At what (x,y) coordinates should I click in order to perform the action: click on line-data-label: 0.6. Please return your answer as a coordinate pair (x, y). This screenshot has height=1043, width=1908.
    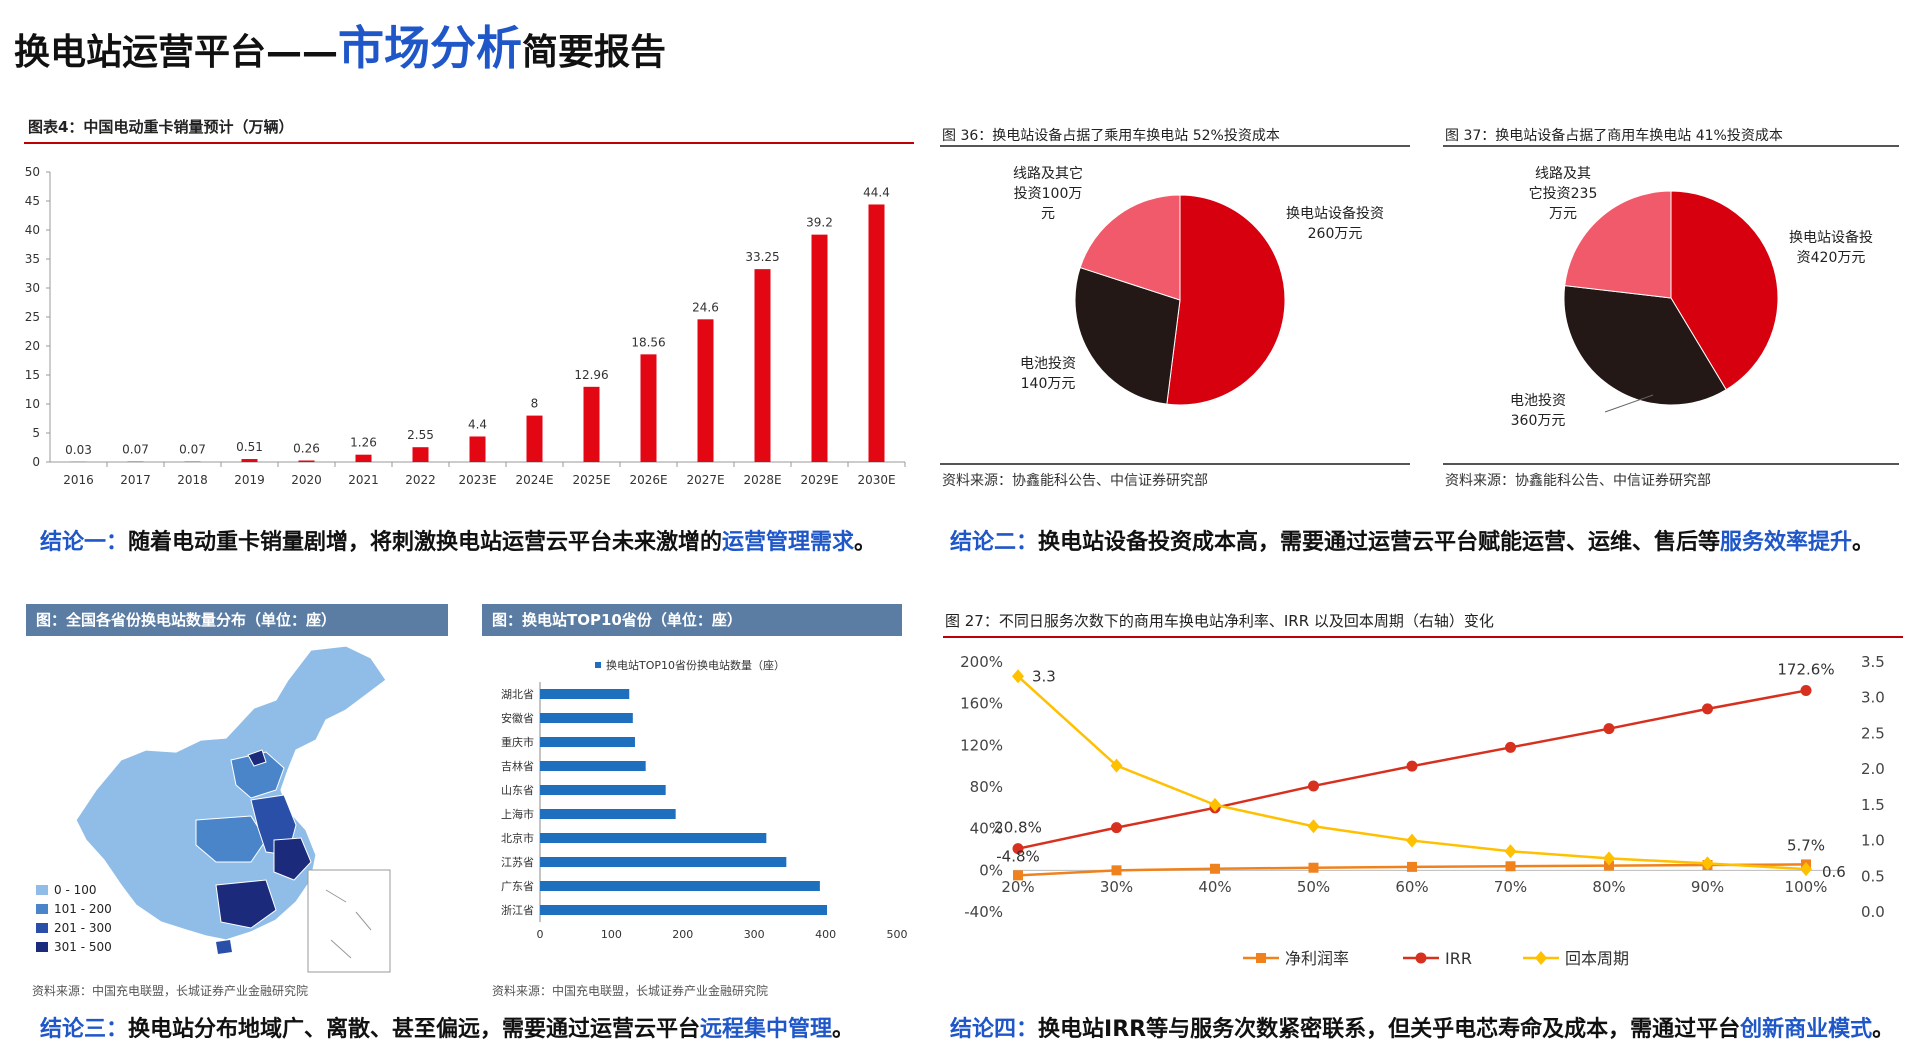
    Looking at the image, I should click on (1834, 872).